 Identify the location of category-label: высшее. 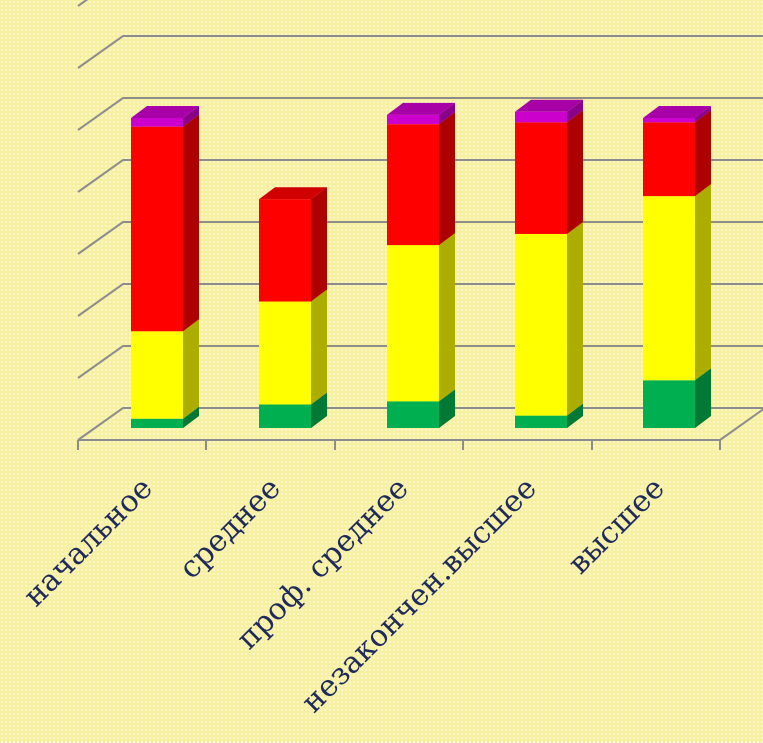
(616, 526).